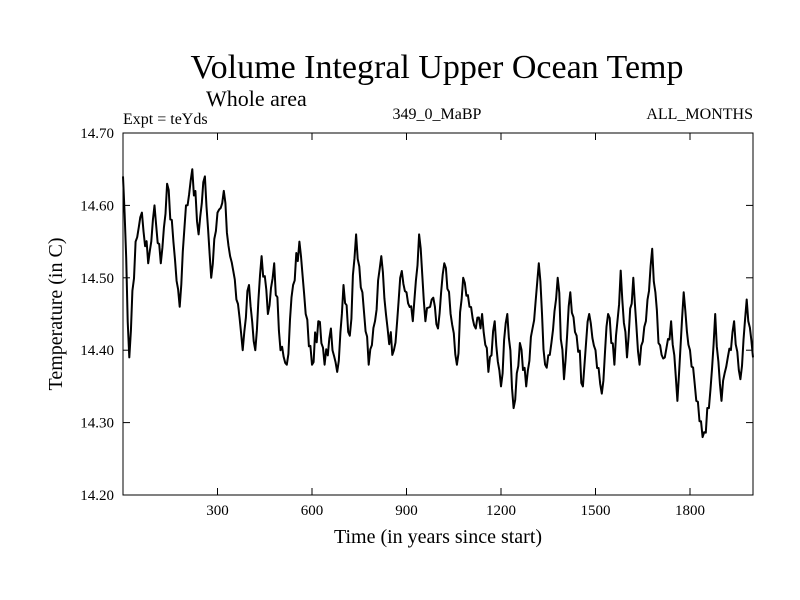 Image resolution: width=800 pixels, height=600 pixels. Describe the element at coordinates (97, 279) in the screenshot. I see `y-tick-label: 14.50` at that location.